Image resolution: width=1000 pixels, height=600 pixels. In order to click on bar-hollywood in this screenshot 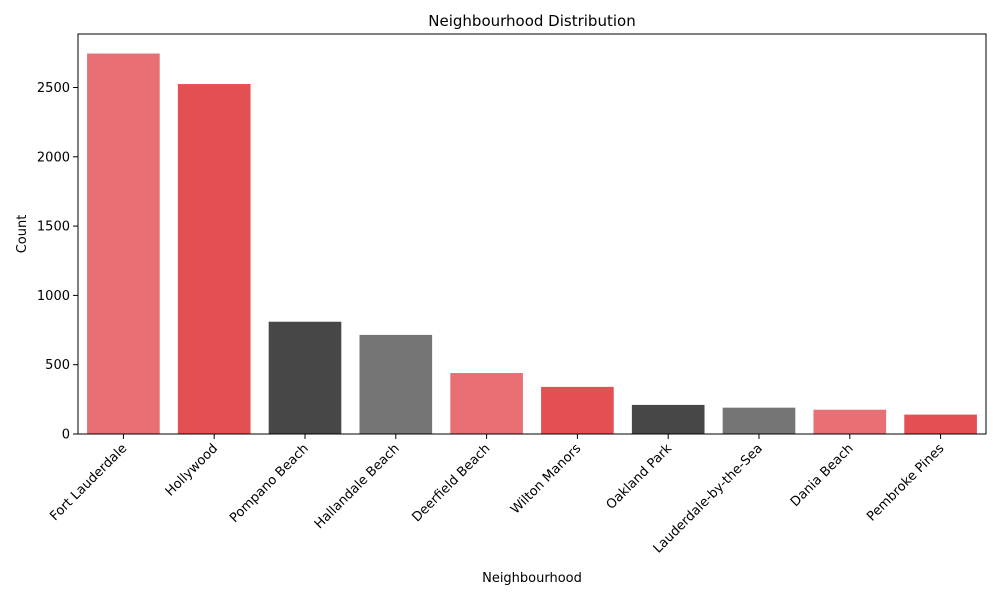, I will do `click(214, 259)`.